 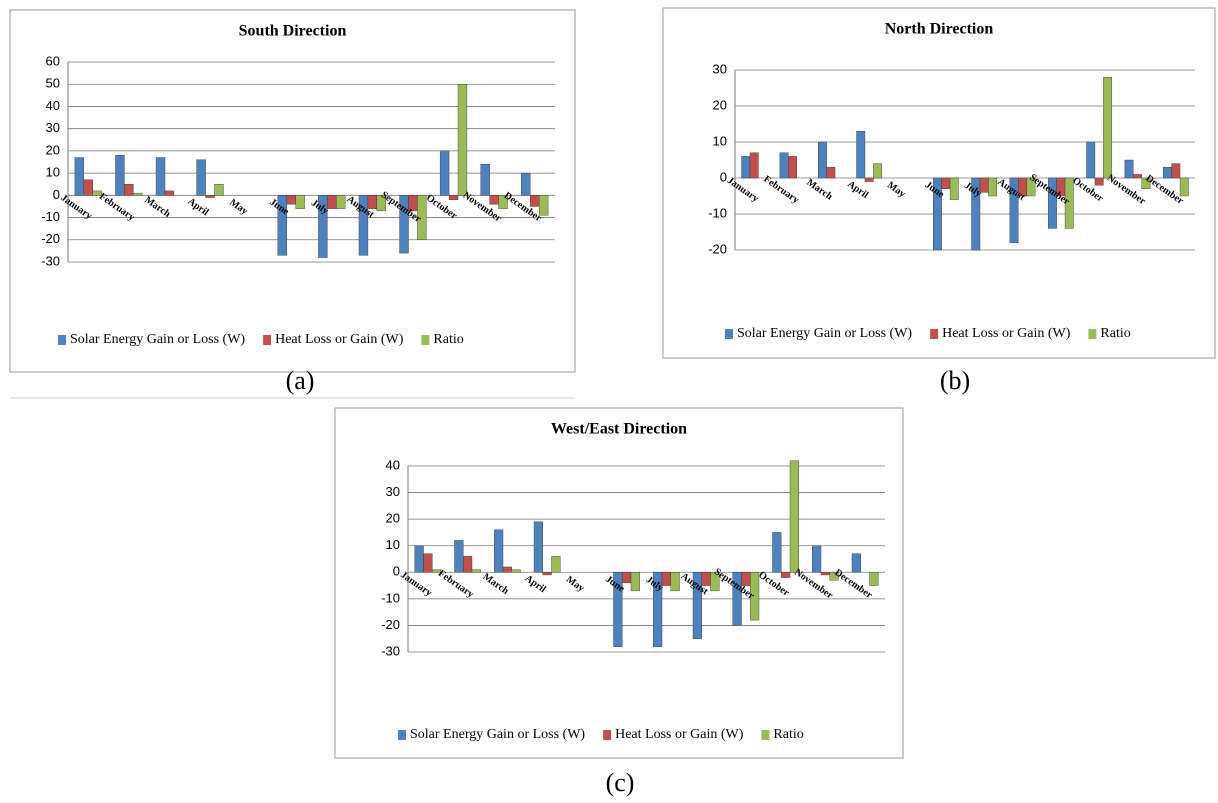 What do you see at coordinates (53, 60) in the screenshot?
I see `y-tick-label: 60` at bounding box center [53, 60].